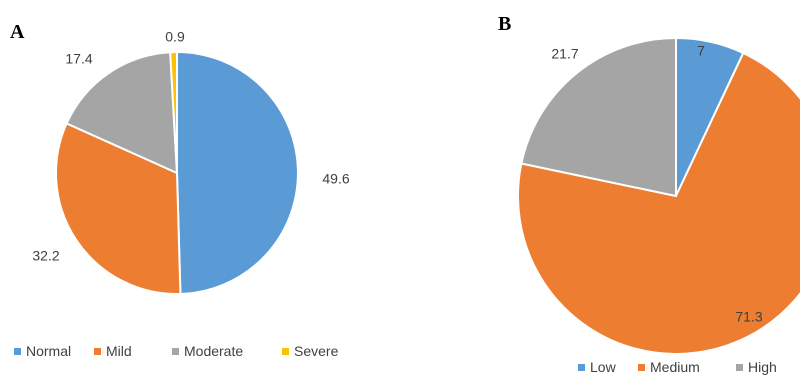  What do you see at coordinates (17, 32) in the screenshot?
I see `panel-a-letter: A` at bounding box center [17, 32].